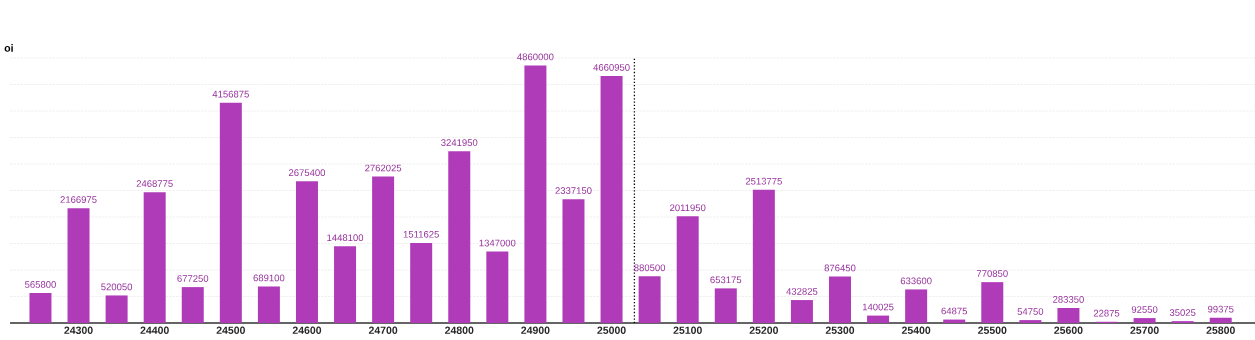 The image size is (1255, 340). What do you see at coordinates (1068, 330) in the screenshot?
I see `x-tick-label: 25600` at bounding box center [1068, 330].